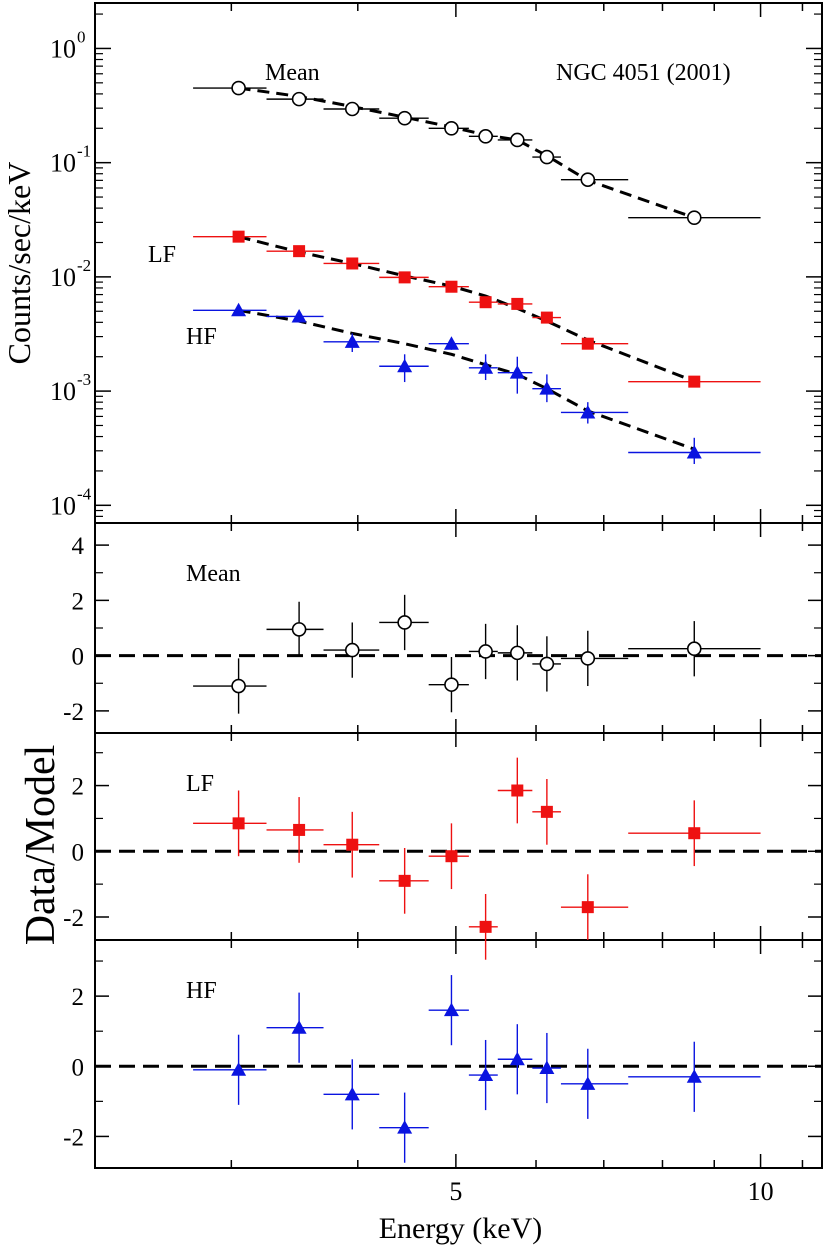  I want to click on object-label: NGC 4051 (2001), so click(643, 73).